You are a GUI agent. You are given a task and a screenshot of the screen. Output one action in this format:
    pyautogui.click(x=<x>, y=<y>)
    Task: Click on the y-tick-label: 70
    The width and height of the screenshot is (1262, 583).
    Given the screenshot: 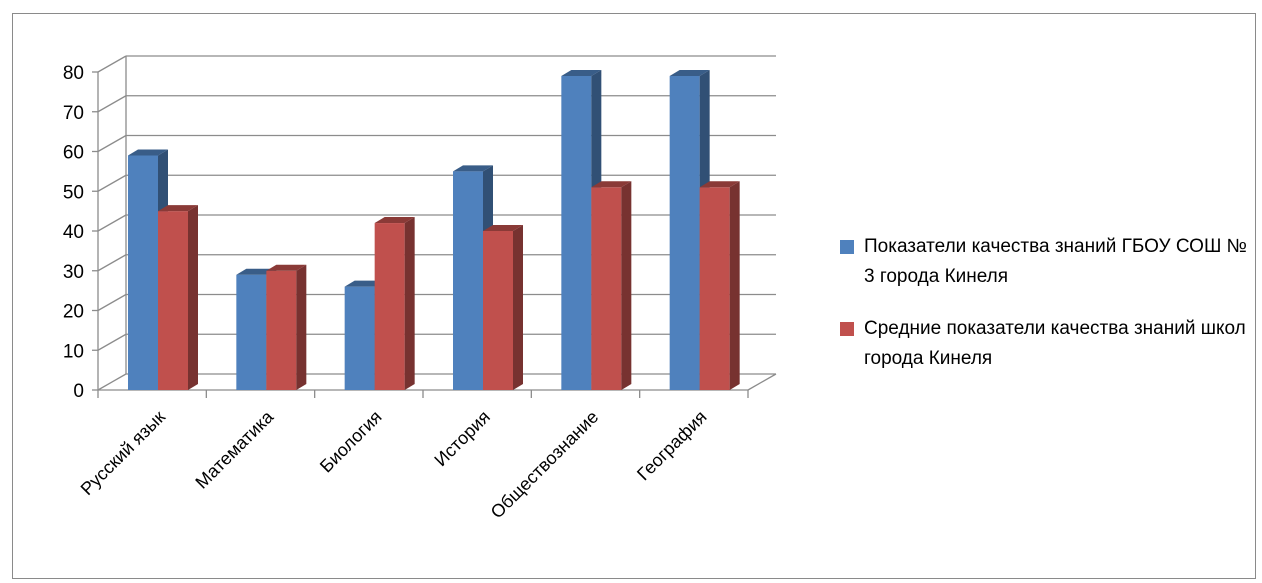 What is the action you would take?
    pyautogui.click(x=73, y=113)
    